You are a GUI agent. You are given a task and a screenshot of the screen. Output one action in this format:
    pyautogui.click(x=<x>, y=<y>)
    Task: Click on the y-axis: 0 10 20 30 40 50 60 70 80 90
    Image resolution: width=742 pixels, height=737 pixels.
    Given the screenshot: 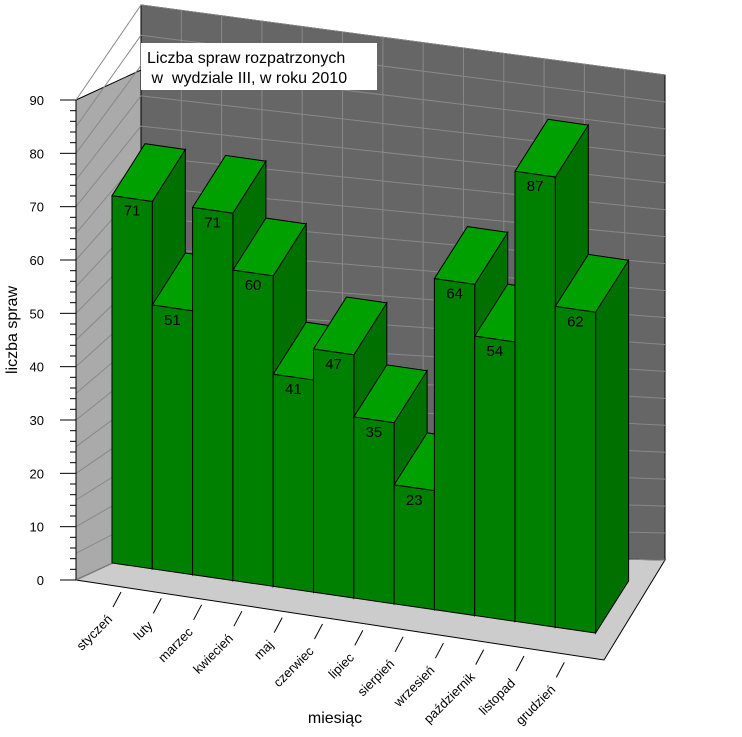 What is the action you would take?
    pyautogui.click(x=53, y=340)
    